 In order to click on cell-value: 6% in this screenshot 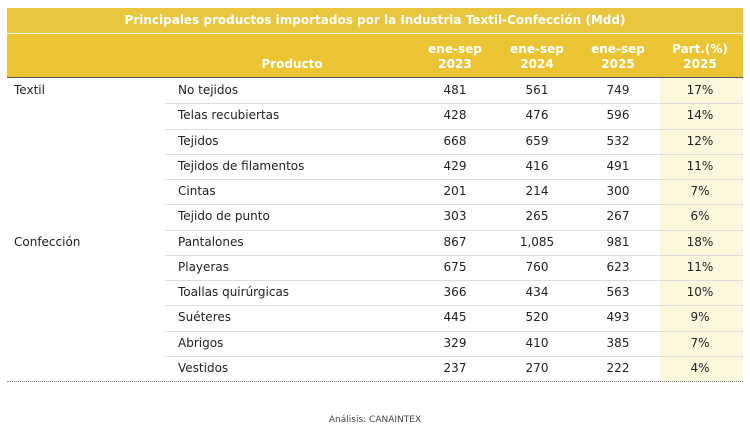, I will do `click(700, 216)`.